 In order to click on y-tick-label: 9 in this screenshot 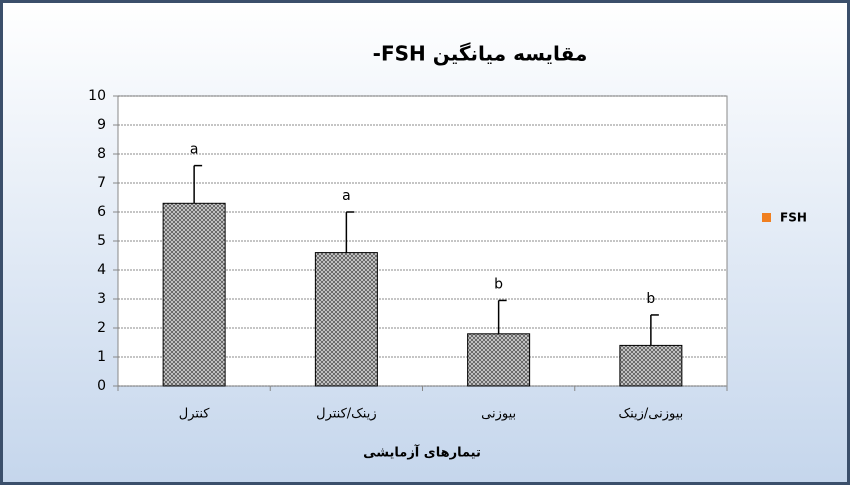, I will do `click(101, 125)`.